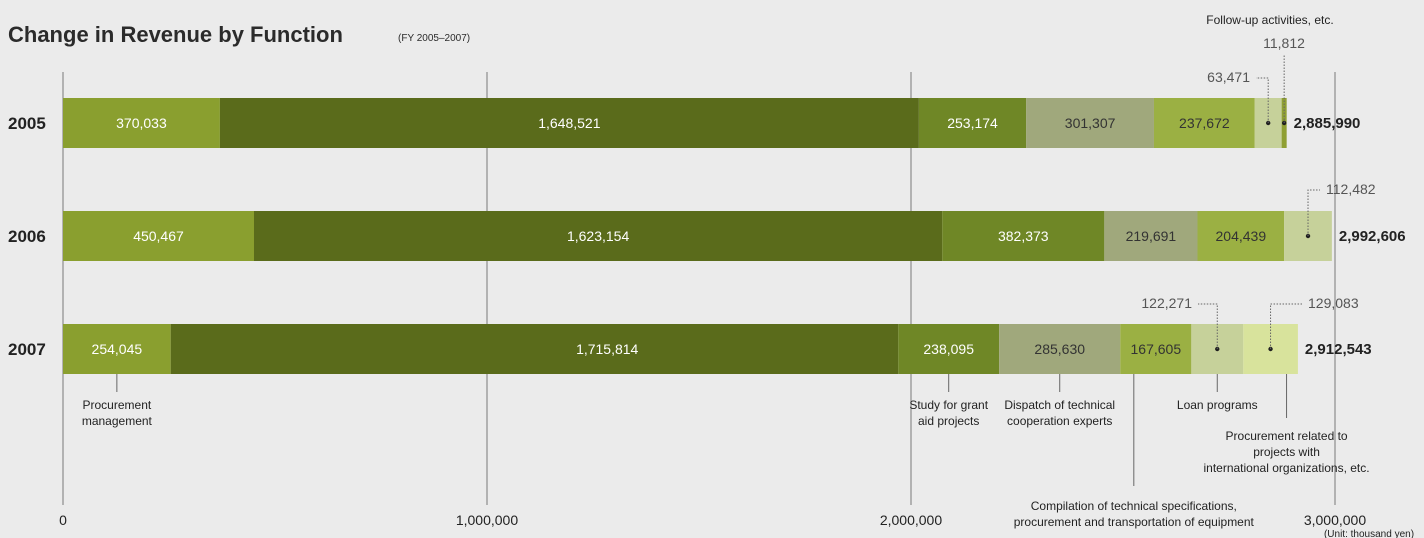  Describe the element at coordinates (1372, 236) in the screenshot. I see `bar-total-label: 2,992,606` at that location.